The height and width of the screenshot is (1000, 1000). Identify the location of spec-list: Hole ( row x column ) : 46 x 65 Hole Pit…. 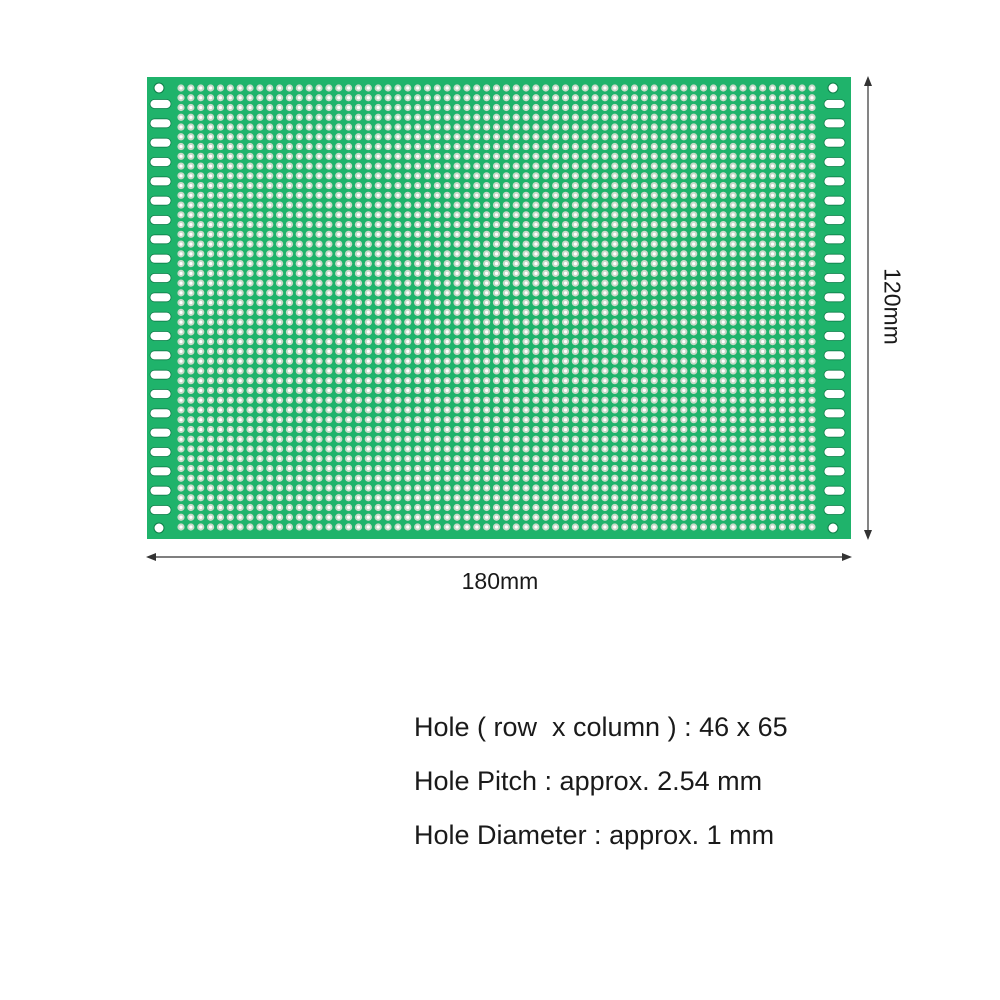
(694, 781).